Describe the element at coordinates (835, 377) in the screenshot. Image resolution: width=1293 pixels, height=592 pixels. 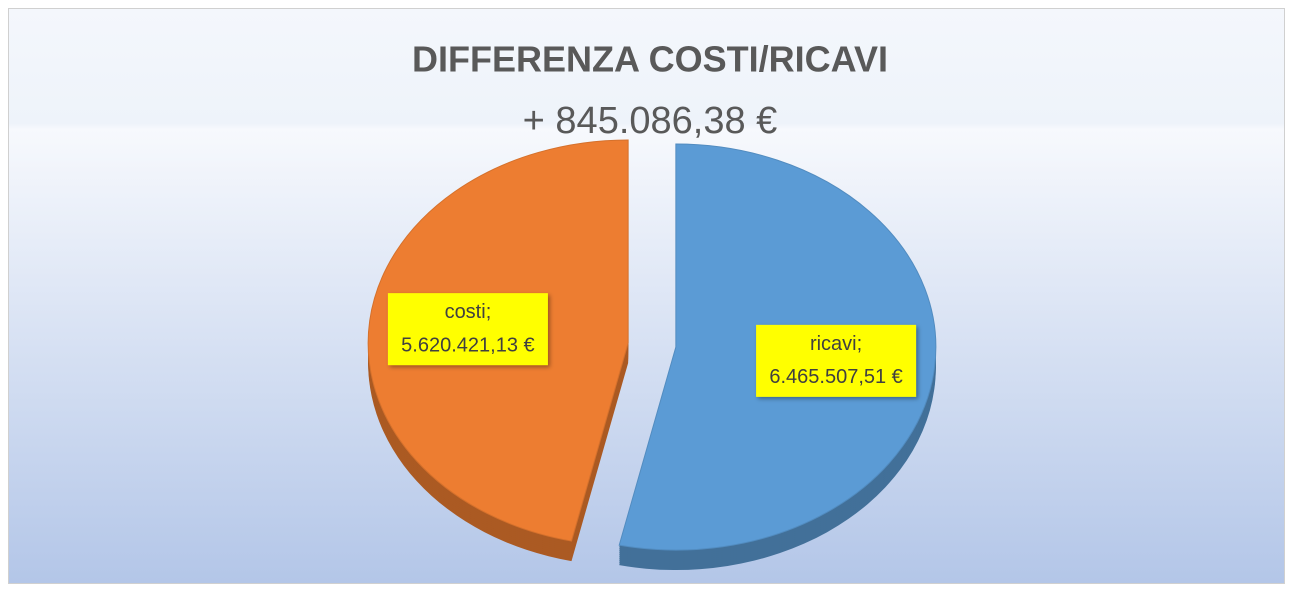
I see `data-label-value: 6.465.507,51 €` at that location.